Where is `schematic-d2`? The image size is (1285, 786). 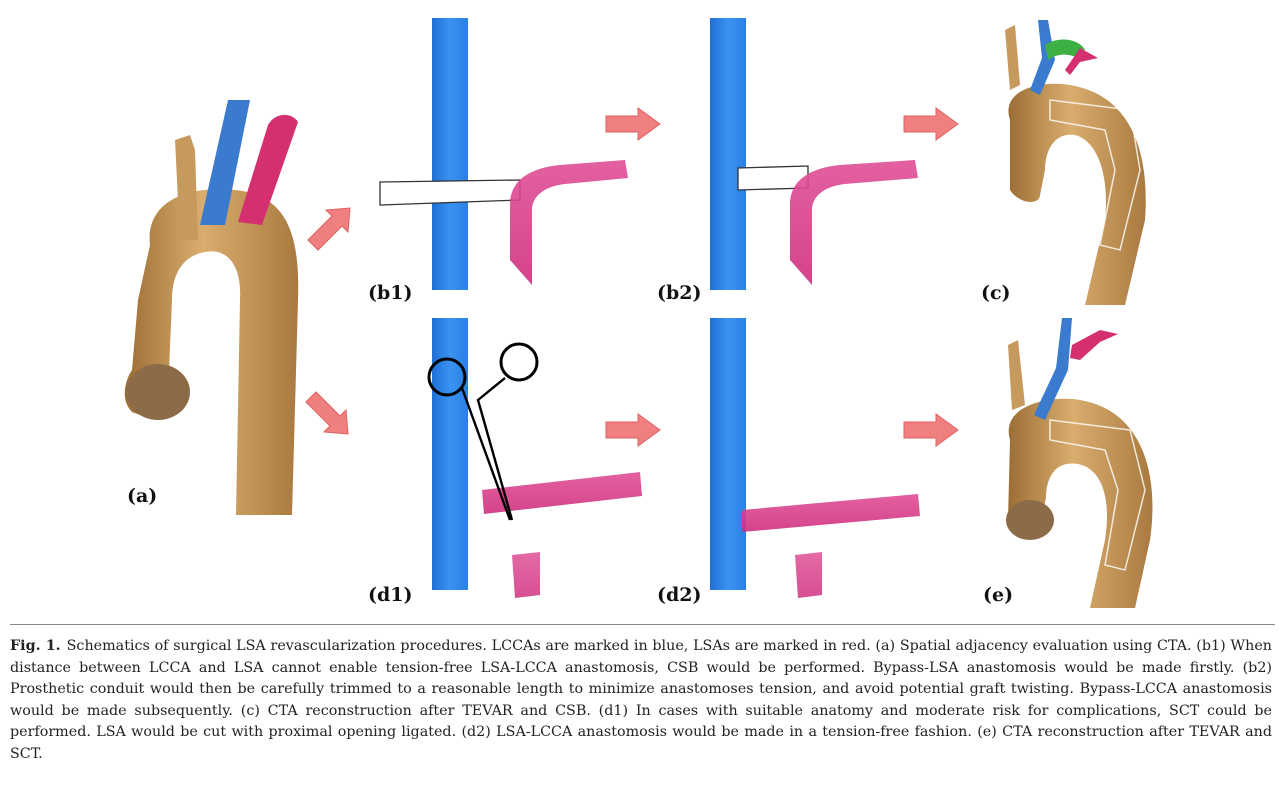 schematic-d2 is located at coordinates (815, 458).